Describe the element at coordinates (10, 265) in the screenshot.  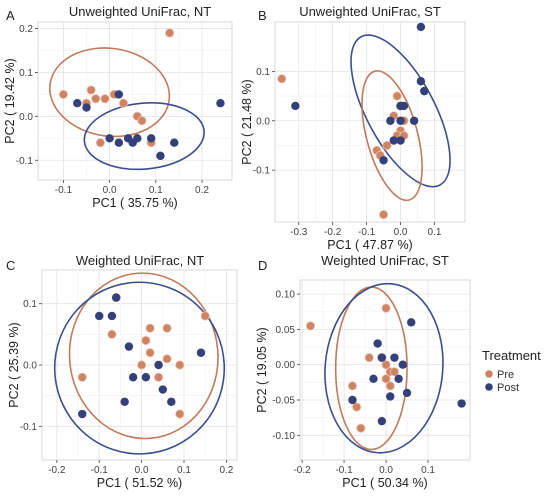
I see `panel-letter: C` at that location.